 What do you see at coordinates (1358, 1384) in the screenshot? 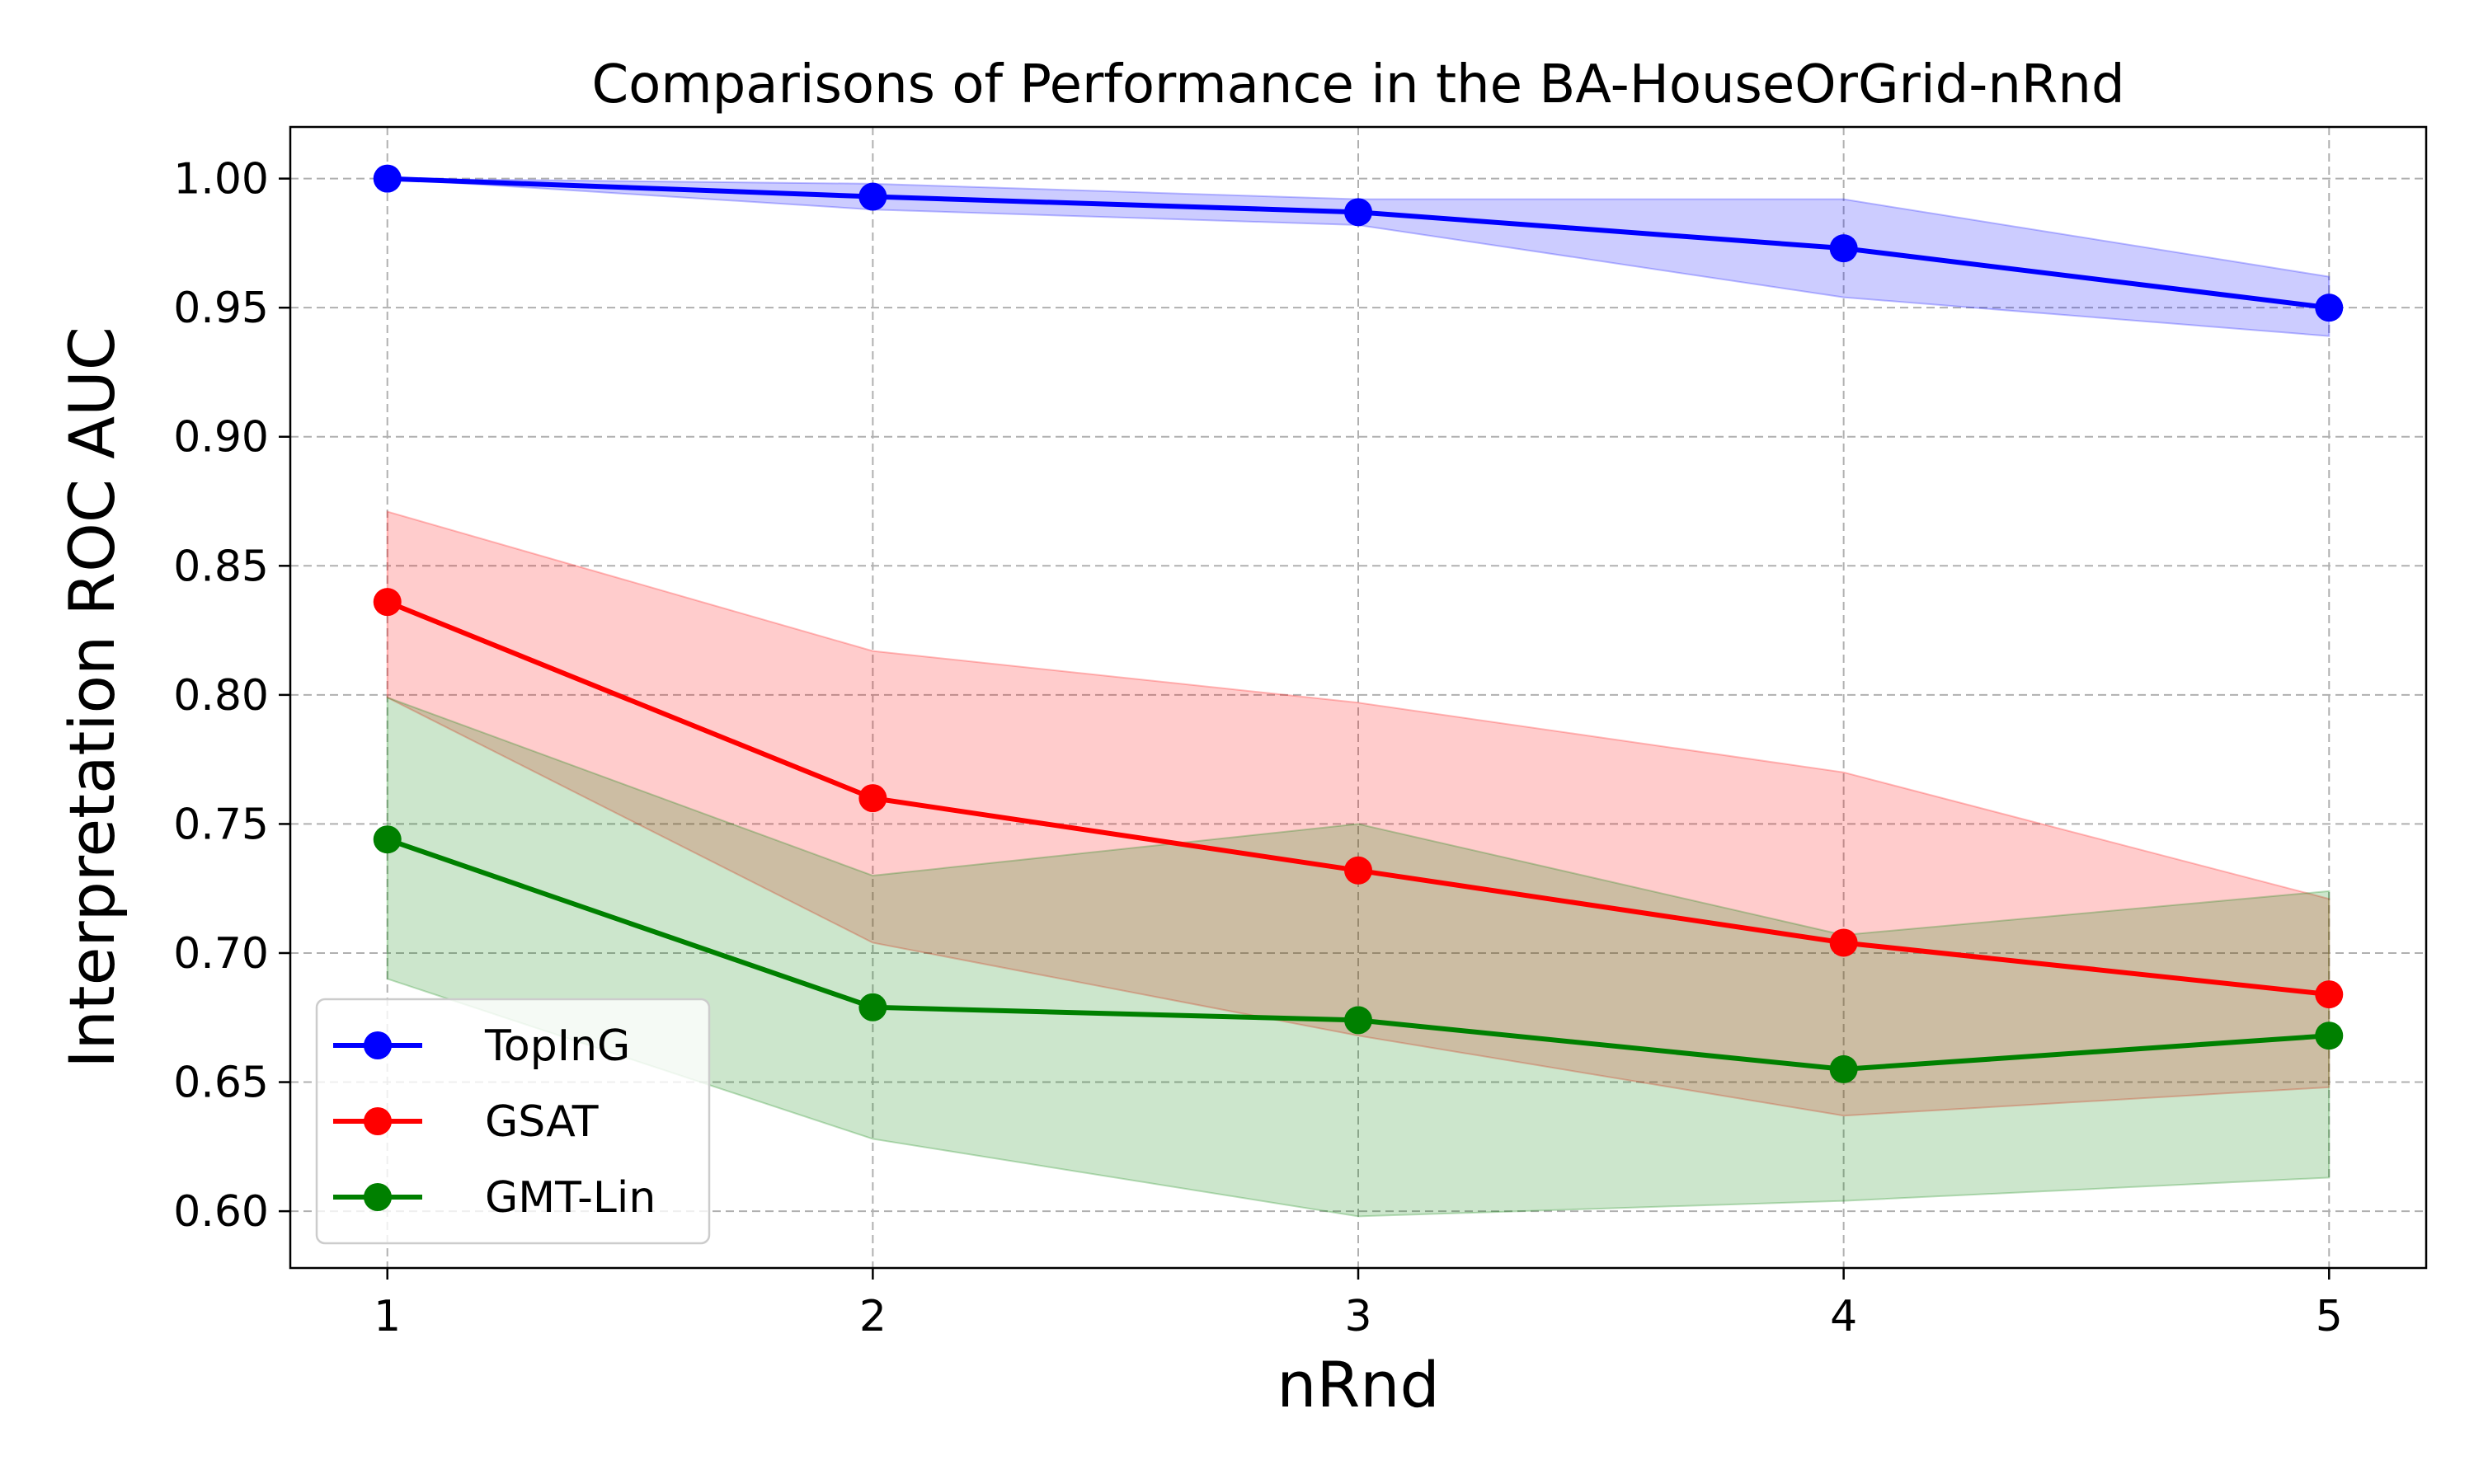
I see `x-axis-label: nRnd` at bounding box center [1358, 1384].